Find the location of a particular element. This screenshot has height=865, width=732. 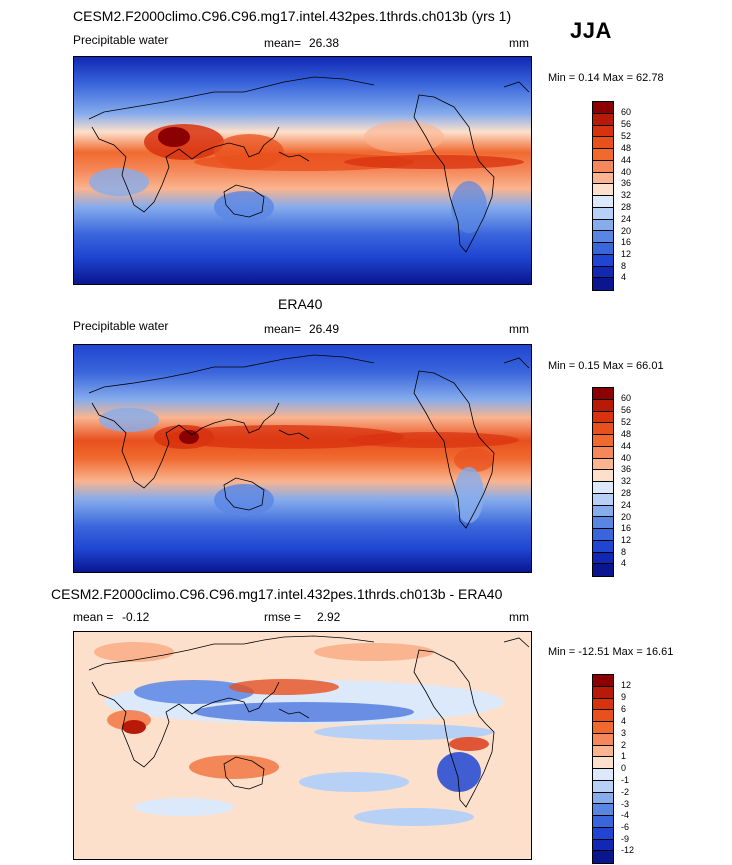

panel2-colorbar is located at coordinates (603, 482).